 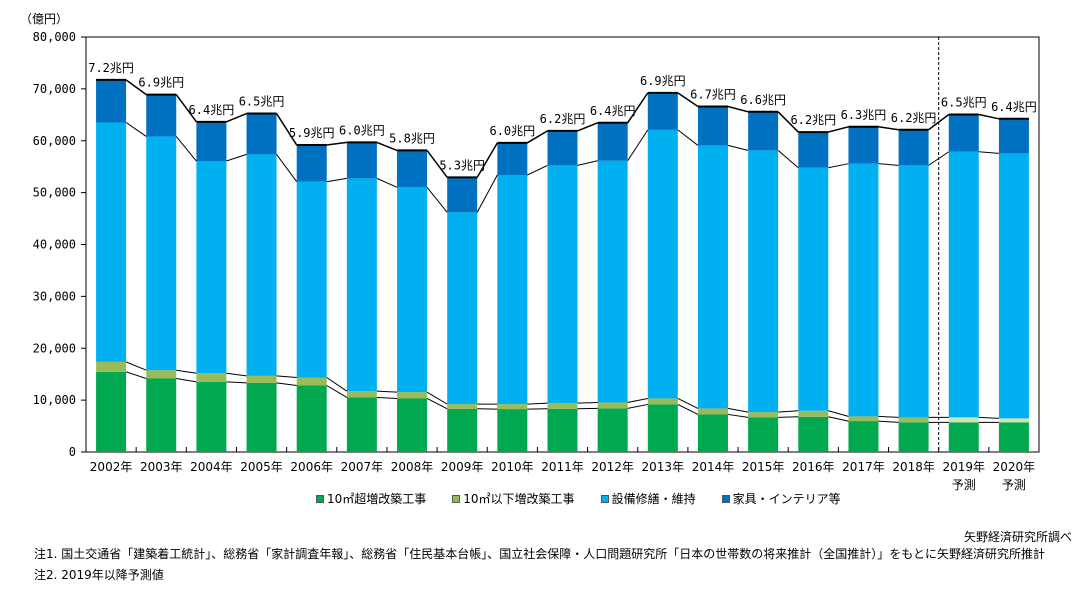 What do you see at coordinates (161, 83) in the screenshot?
I see `total-data-label: 6.9兆円` at bounding box center [161, 83].